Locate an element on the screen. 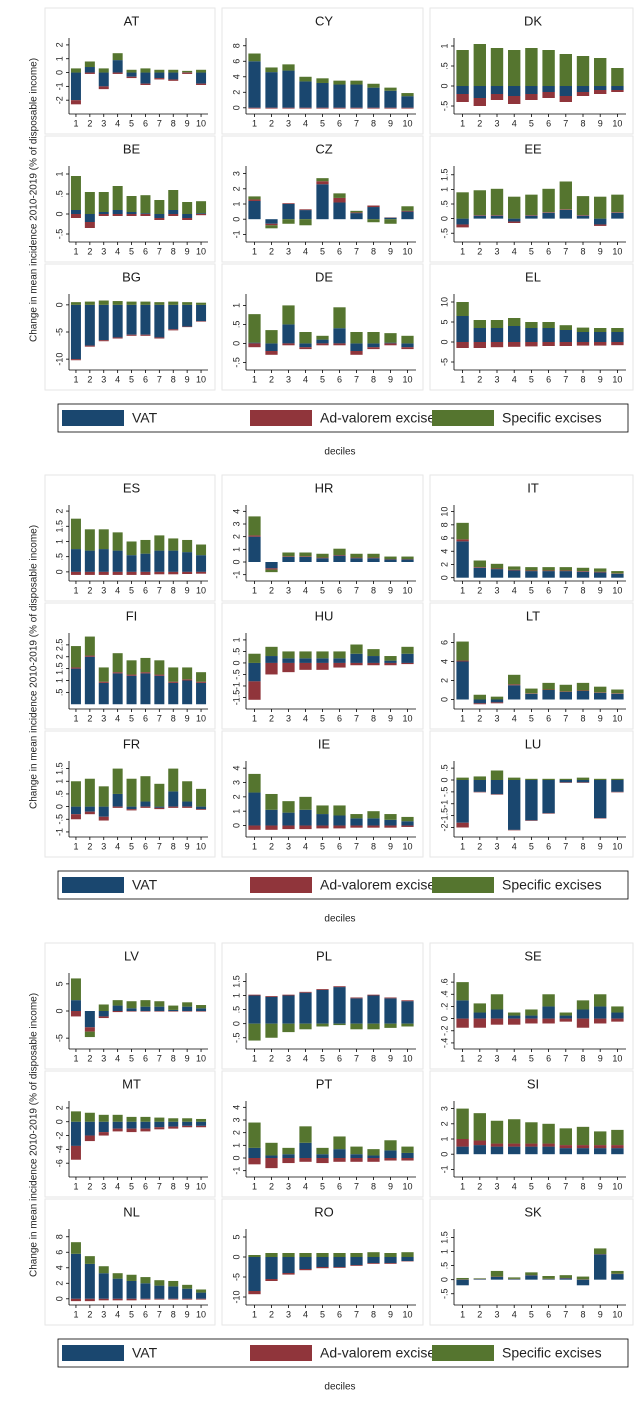 Image resolution: width=637 pixels, height=1401 pixels. x-tick-label: 2 is located at coordinates (271, 123).